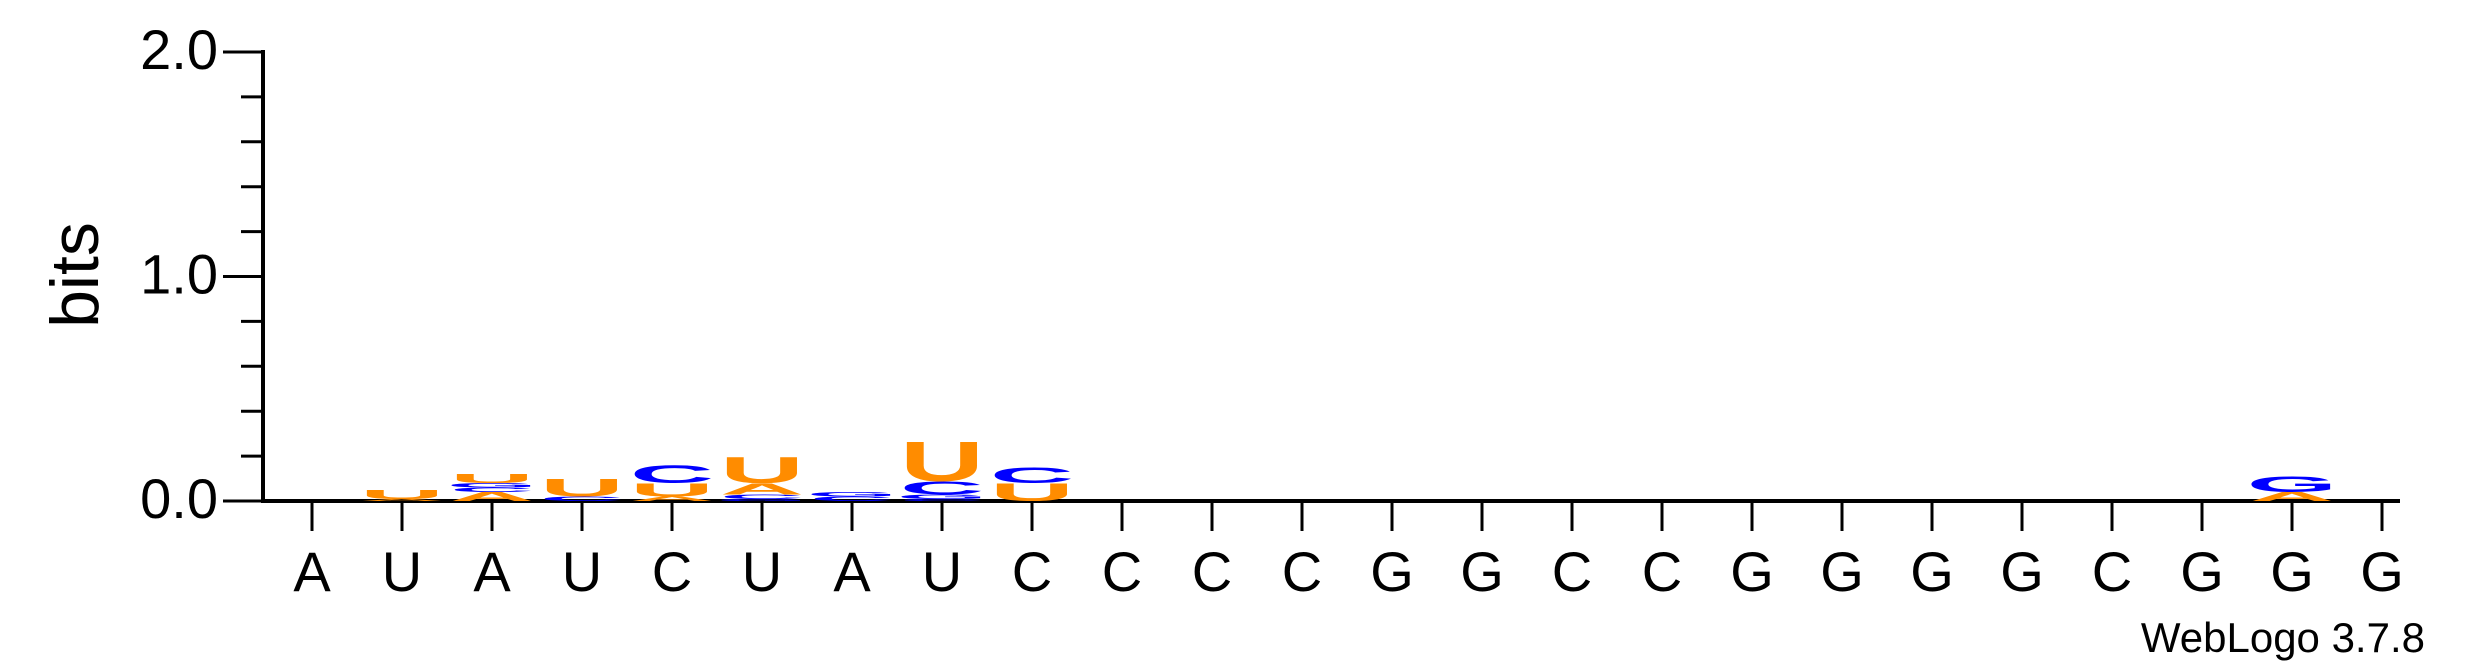 This screenshot has height=667, width=2475. What do you see at coordinates (179, 274) in the screenshot?
I see `y-tick-label: 1.0` at bounding box center [179, 274].